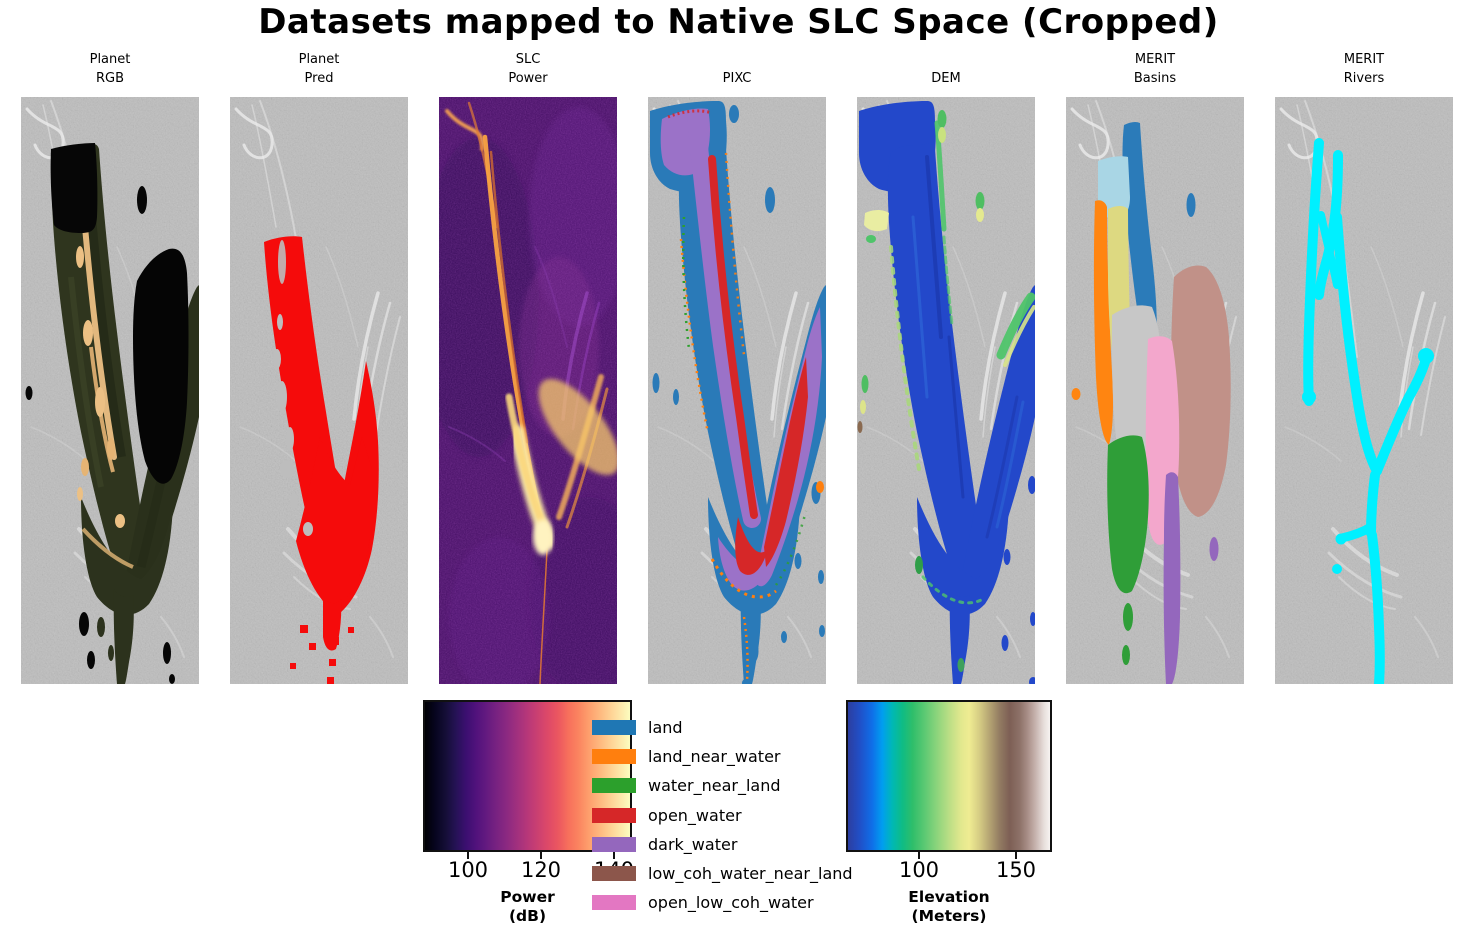 The width and height of the screenshot is (1477, 938). I want to click on power-tick-label: 100, so click(468, 870).